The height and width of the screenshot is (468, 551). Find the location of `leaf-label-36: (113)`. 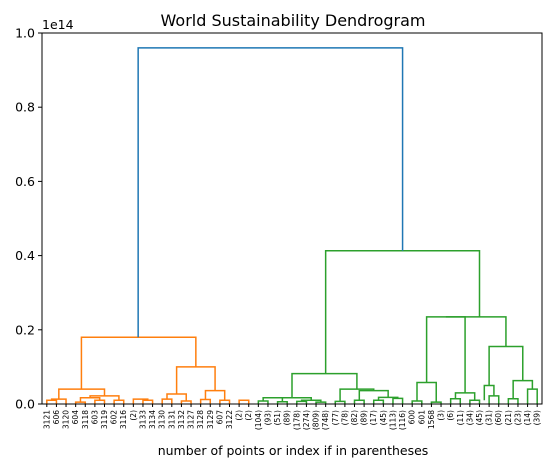

leaf-label-36: (113) is located at coordinates (392, 420).